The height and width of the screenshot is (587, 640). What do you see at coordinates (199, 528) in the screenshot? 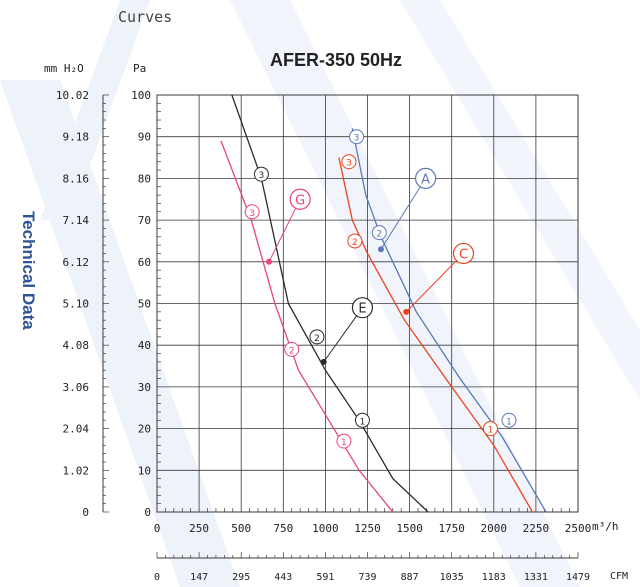
I see `x-tick-label: 250` at bounding box center [199, 528].